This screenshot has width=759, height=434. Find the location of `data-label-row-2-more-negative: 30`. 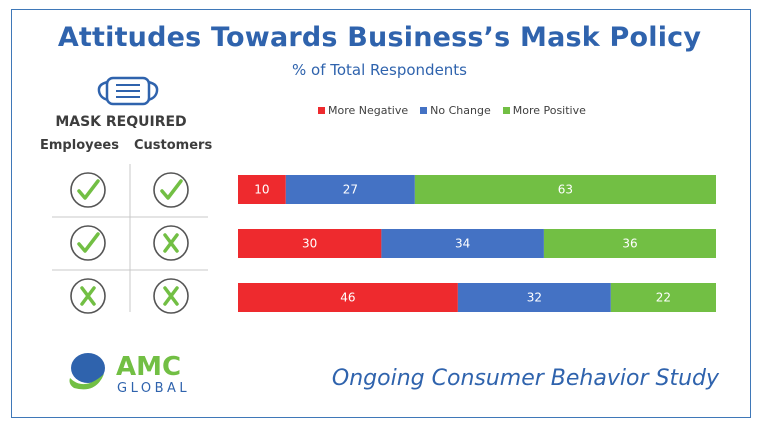

data-label-row-2-more-negative: 30 is located at coordinates (309, 244).